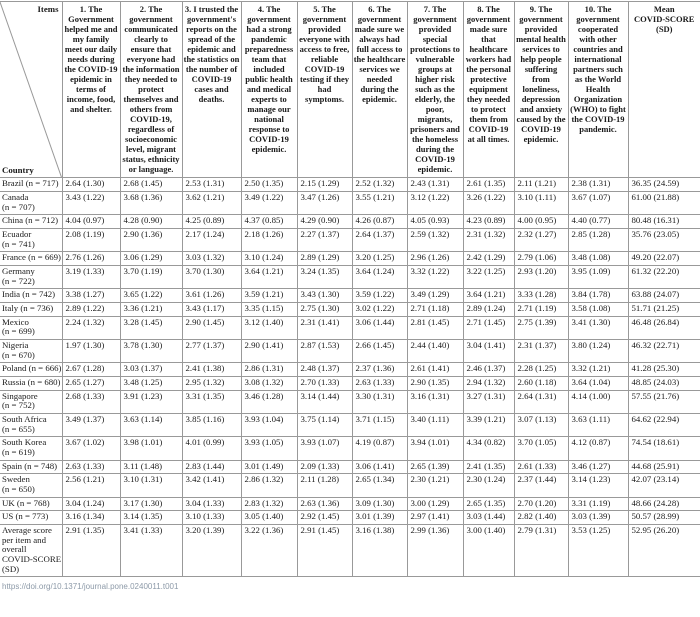  I want to click on score-cell: 3.40 (1.11), so click(435, 425).